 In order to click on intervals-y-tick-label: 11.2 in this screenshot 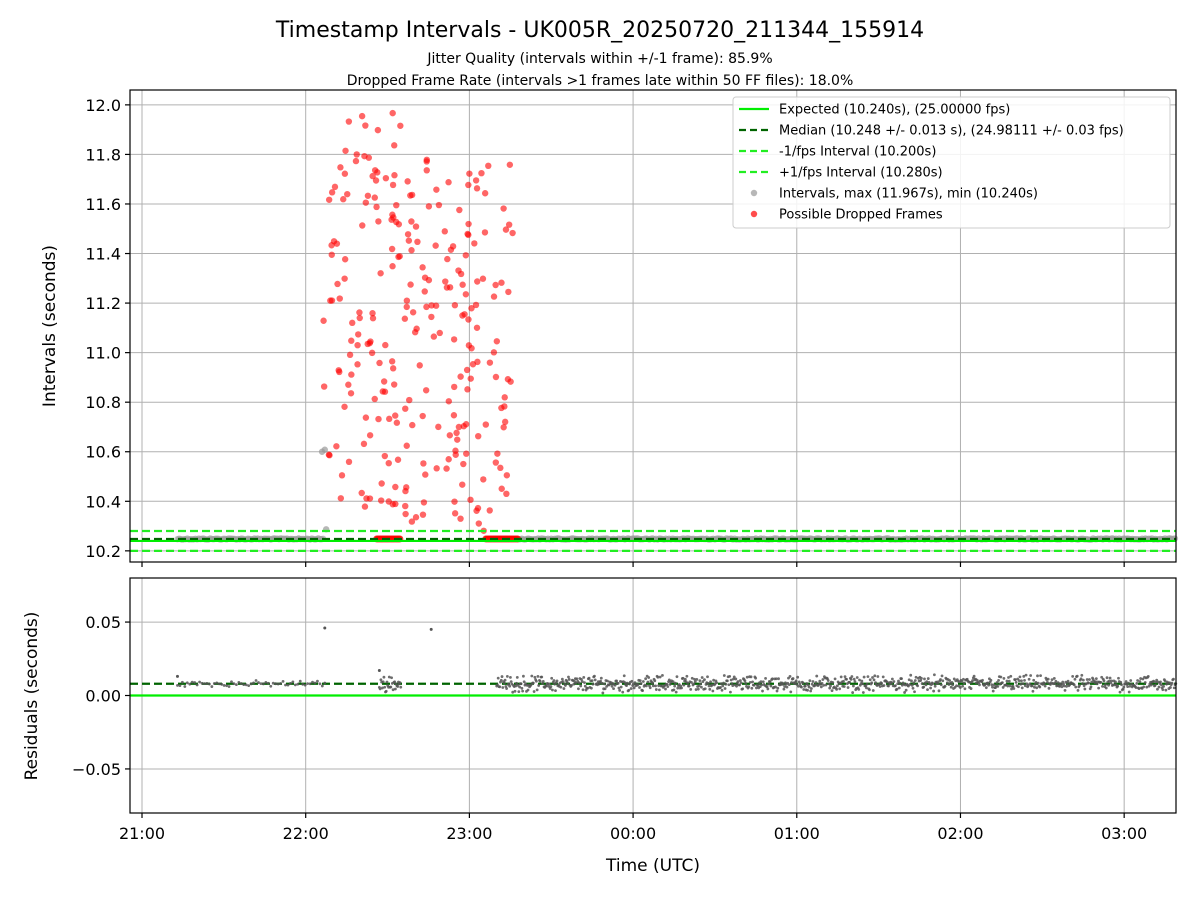, I will do `click(103, 303)`.